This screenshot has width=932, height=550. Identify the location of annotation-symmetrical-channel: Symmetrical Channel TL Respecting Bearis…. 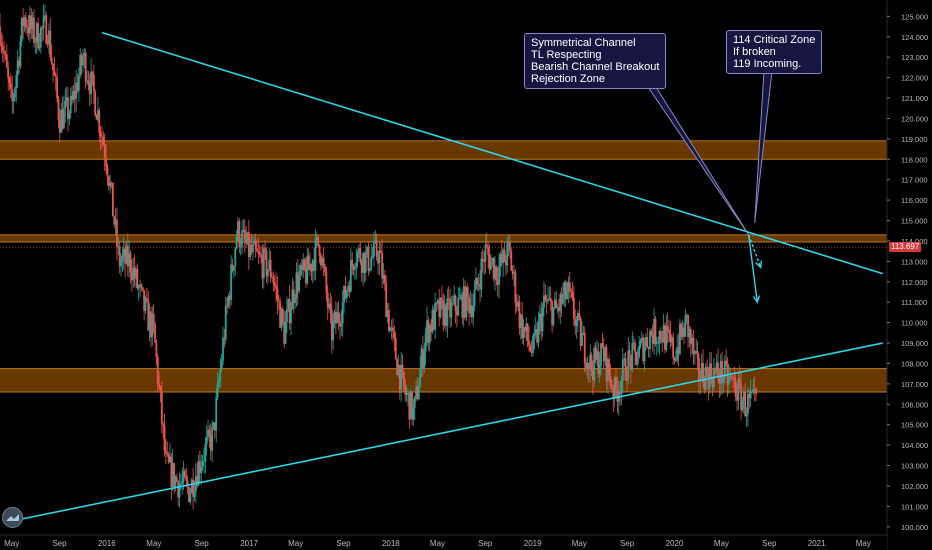
(595, 61).